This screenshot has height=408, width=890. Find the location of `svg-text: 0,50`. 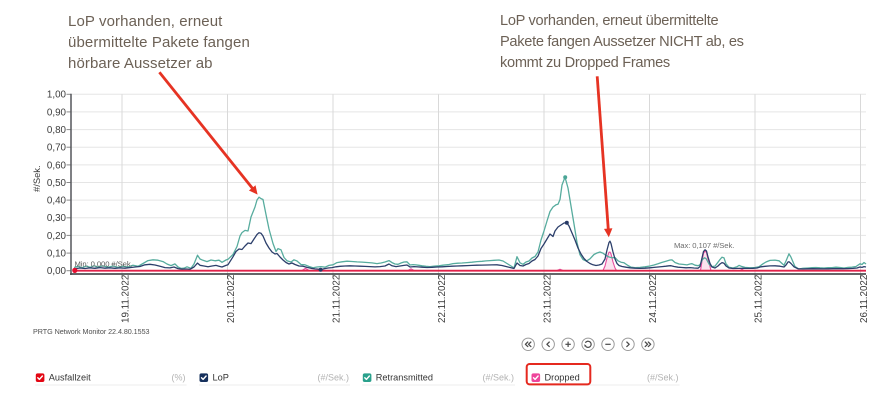

svg-text: 0,50 is located at coordinates (57, 183).